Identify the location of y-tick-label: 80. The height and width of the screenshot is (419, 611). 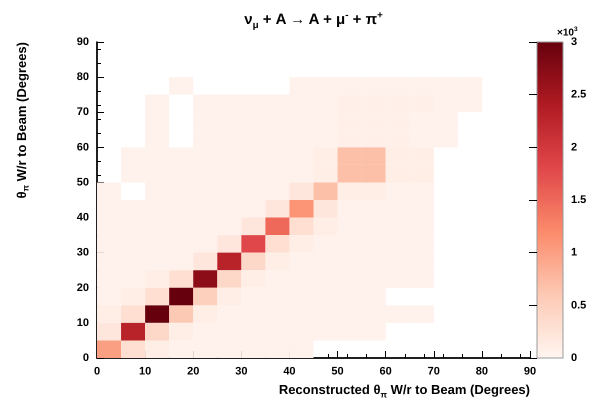
(82, 77).